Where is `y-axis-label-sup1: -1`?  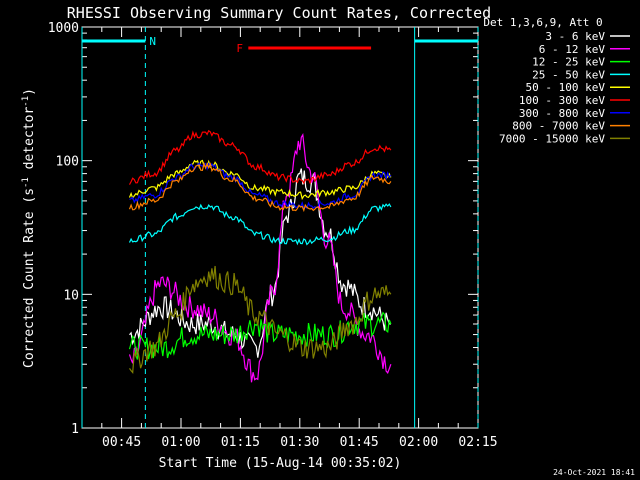 y-axis-label-sup1: -1 is located at coordinates (26, 182).